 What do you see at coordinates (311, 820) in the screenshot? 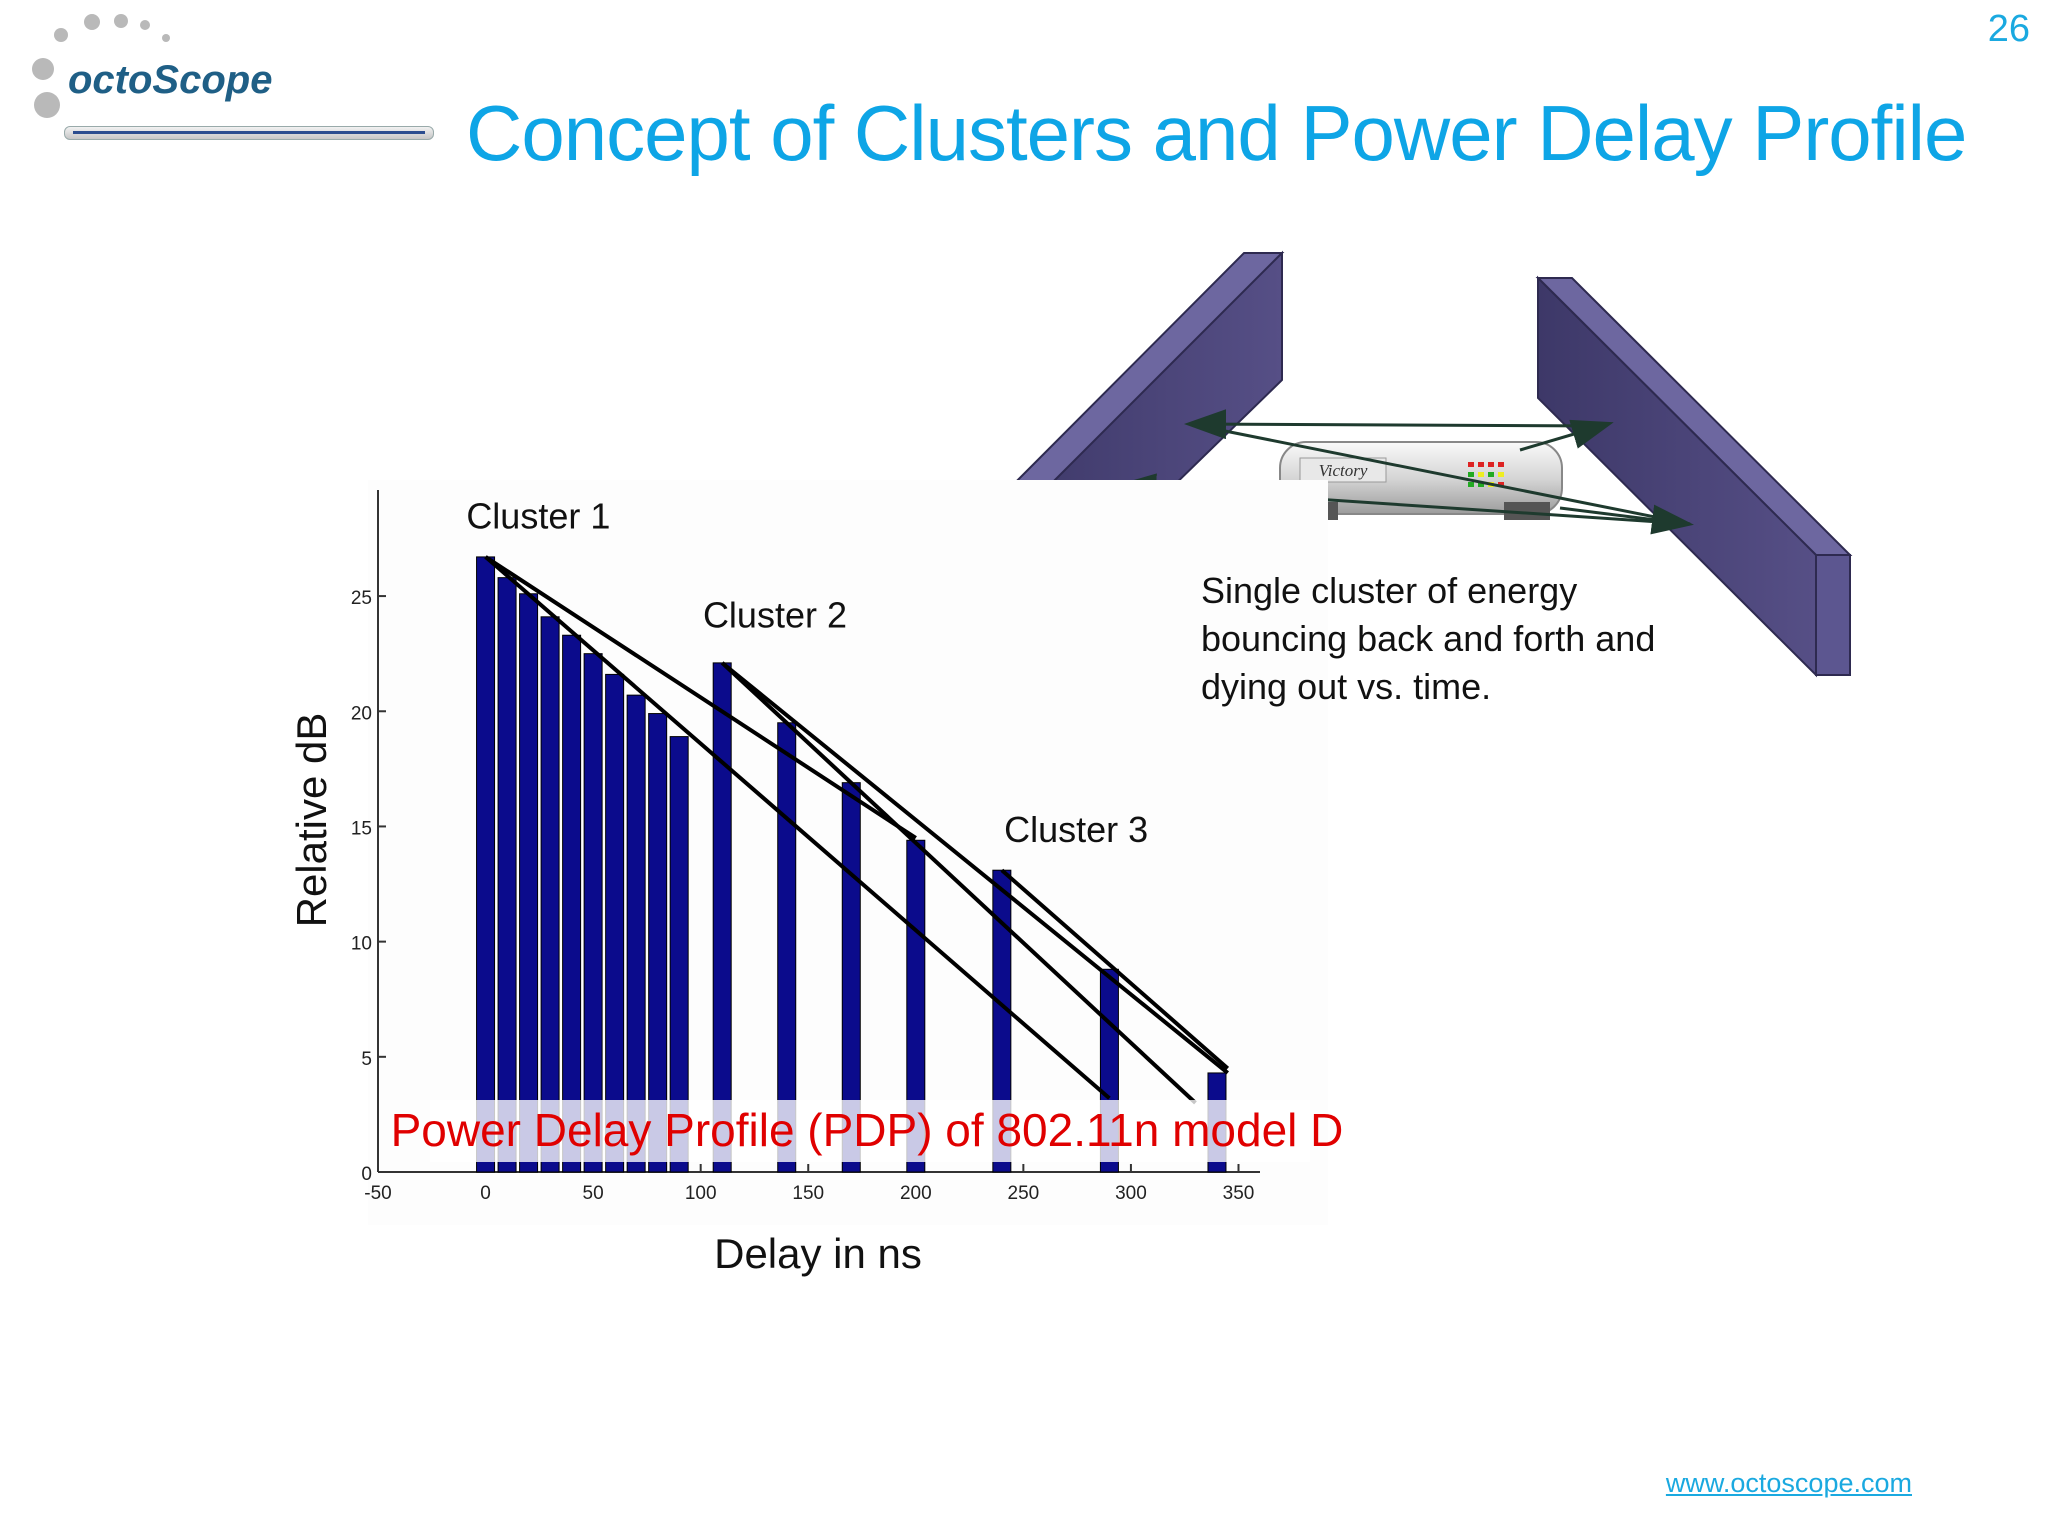
I see `y-axis-title: Relative dB` at bounding box center [311, 820].